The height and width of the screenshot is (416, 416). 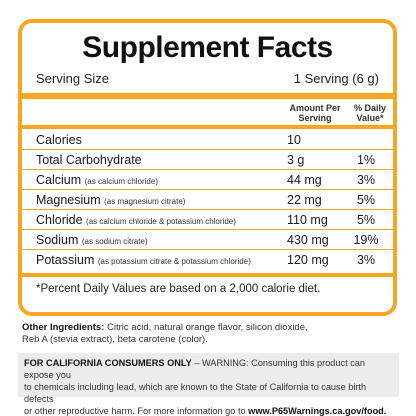 What do you see at coordinates (308, 260) in the screenshot?
I see `nutrient-amount: 120 mg` at bounding box center [308, 260].